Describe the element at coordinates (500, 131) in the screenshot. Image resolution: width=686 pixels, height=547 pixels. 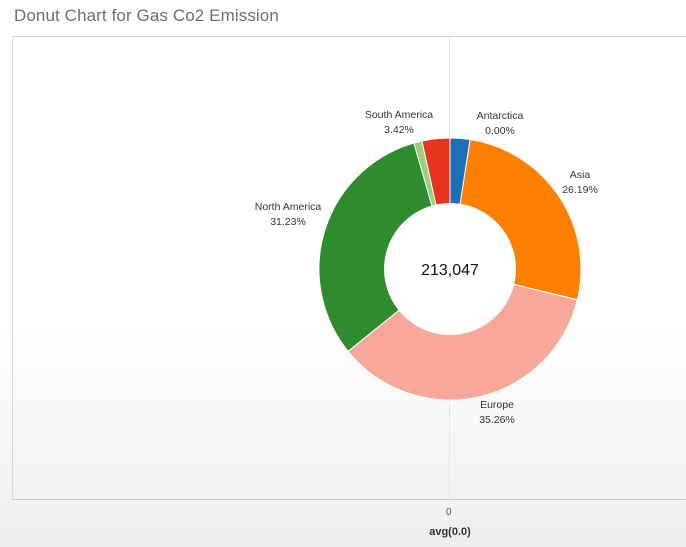
I see `slice-label-percent: 0.00%` at that location.